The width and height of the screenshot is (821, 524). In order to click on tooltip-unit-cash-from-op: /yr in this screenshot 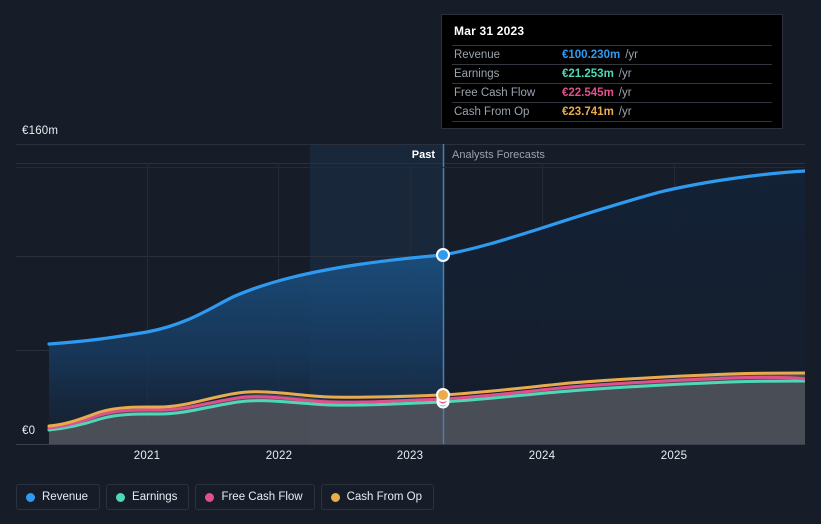, I will do `click(625, 112)`.